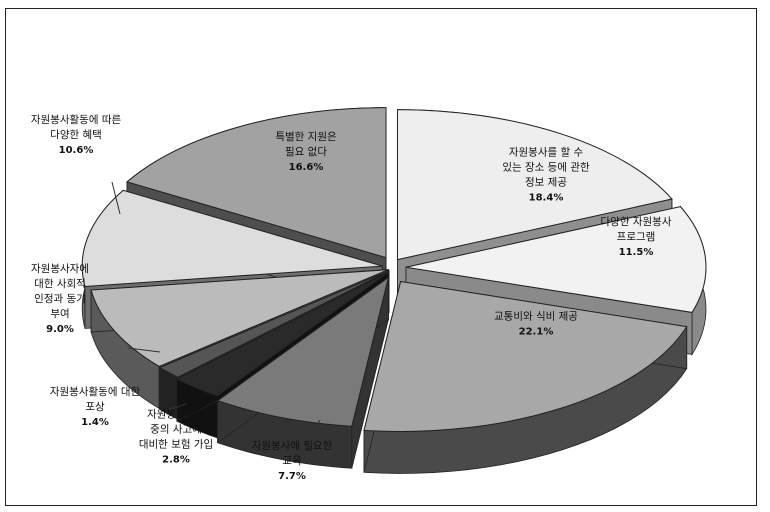 Image resolution: width=770 pixels, height=512 pixels. Describe the element at coordinates (95, 407) in the screenshot. I see `slice-category-label: 포상` at that location.